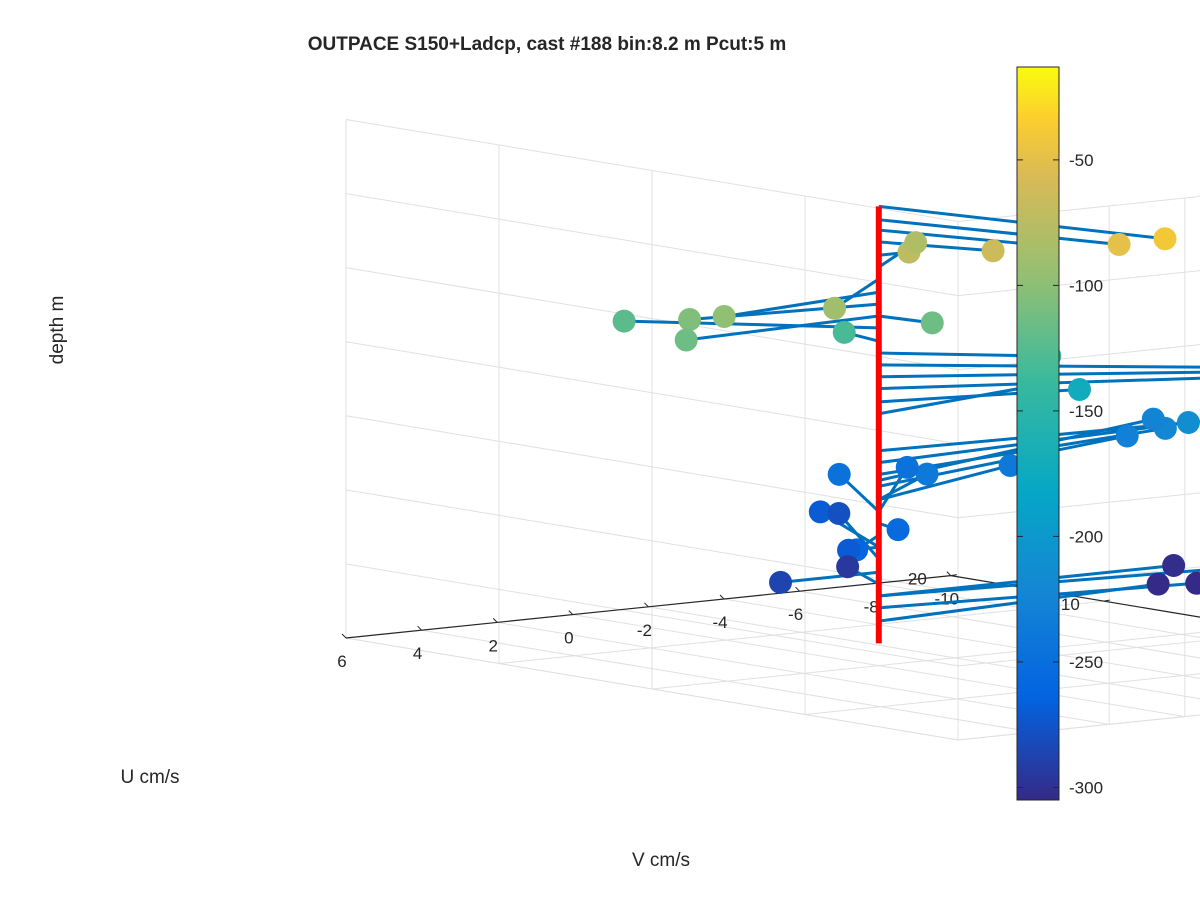  What do you see at coordinates (1086, 285) in the screenshot?
I see `colorbar-tick-label: -100` at bounding box center [1086, 285].